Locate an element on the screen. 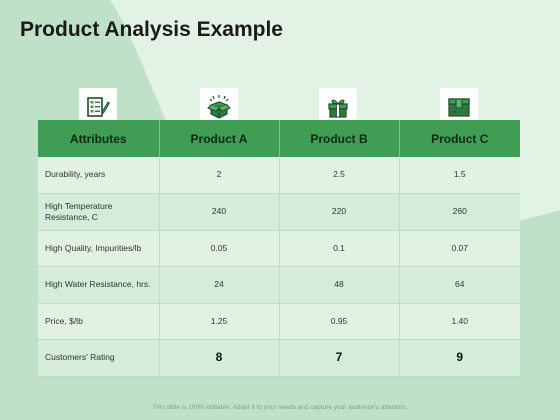 Image resolution: width=560 pixels, height=420 pixels. table-row: High Water Resistance, hrs. 24 48 64 is located at coordinates (279, 285).